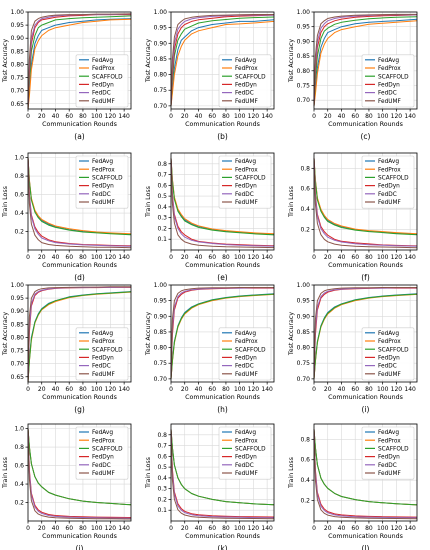 The width and height of the screenshot is (430, 550). Describe the element at coordinates (222, 277) in the screenshot. I see `panel-label: (e)` at that location.